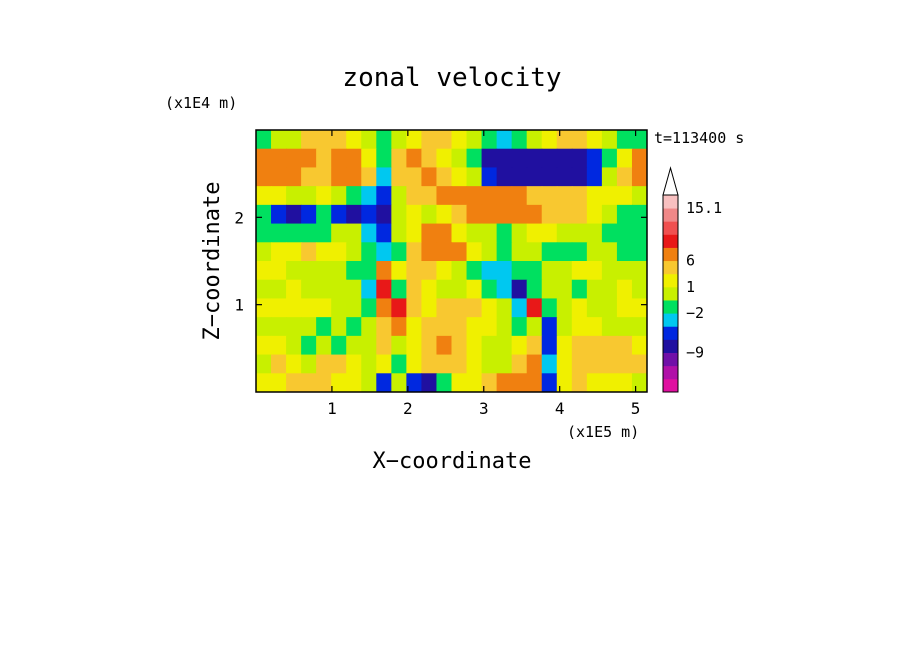 This screenshot has width=904, height=654. I want to click on x-unit-label: (x1E5 m), so click(603, 432).